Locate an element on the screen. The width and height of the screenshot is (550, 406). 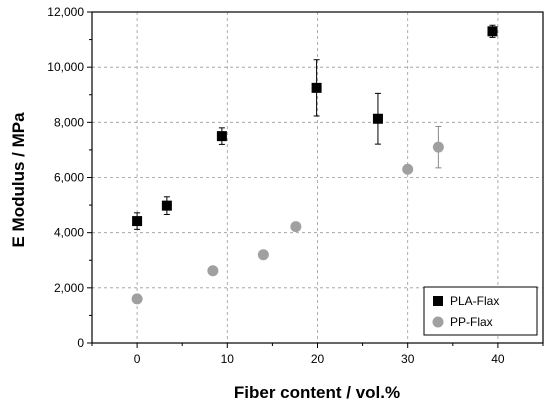
legend-marker-pp-flax is located at coordinates (438, 322).